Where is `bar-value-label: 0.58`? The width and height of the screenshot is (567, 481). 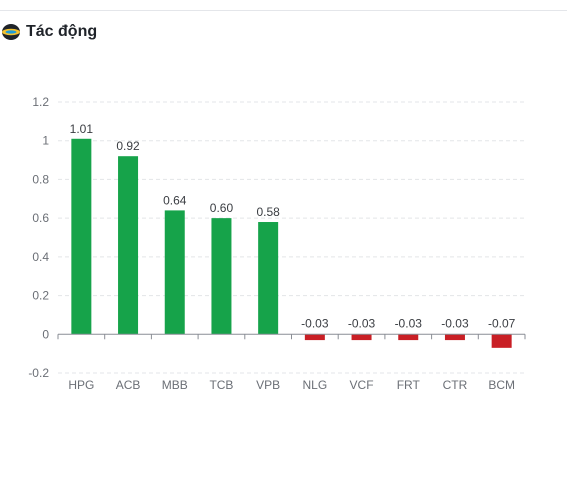
bar-value-label: 0.58 is located at coordinates (268, 212).